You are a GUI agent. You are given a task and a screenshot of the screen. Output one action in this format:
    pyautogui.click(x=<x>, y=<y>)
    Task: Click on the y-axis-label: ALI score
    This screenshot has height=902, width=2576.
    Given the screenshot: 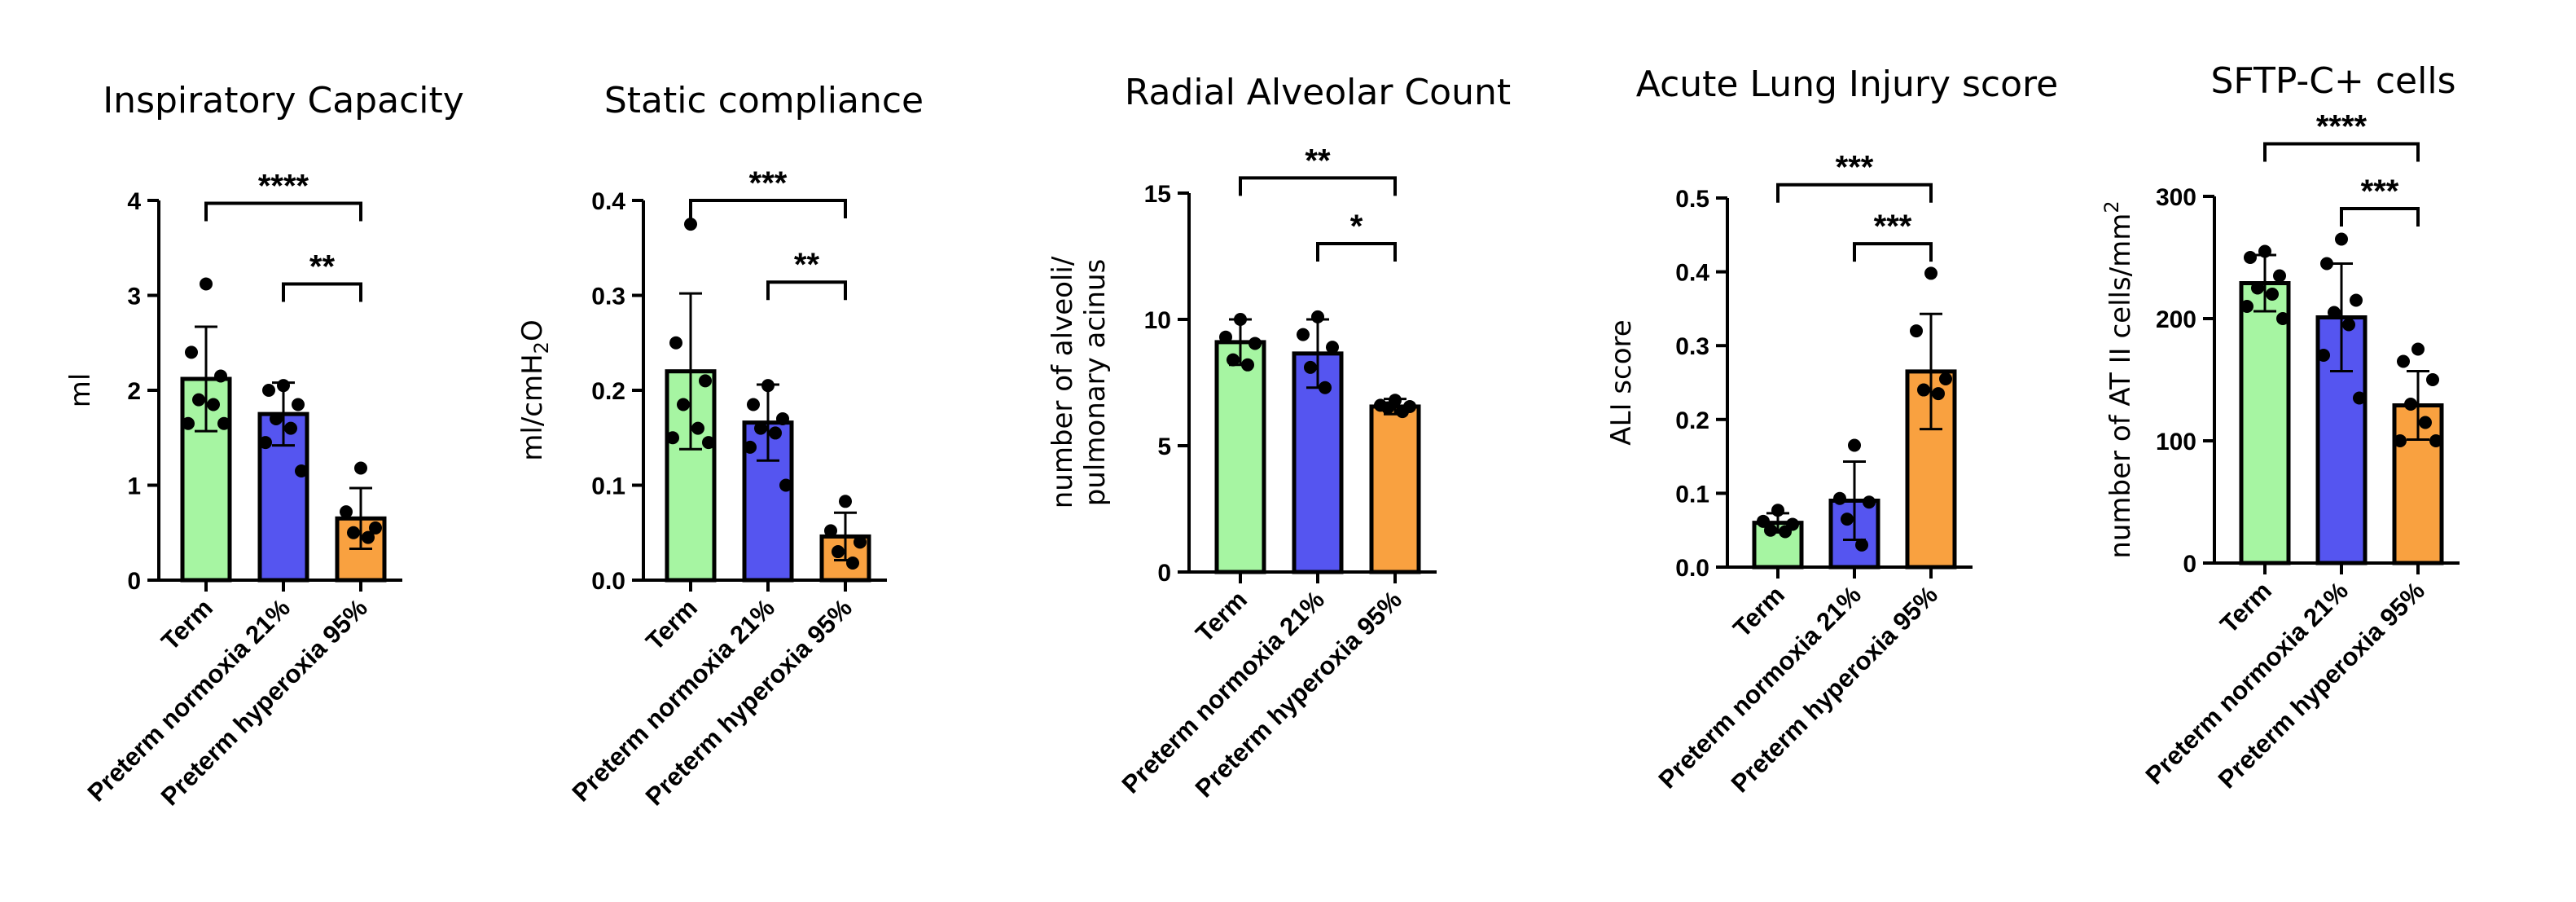 What is the action you would take?
    pyautogui.click(x=1621, y=382)
    